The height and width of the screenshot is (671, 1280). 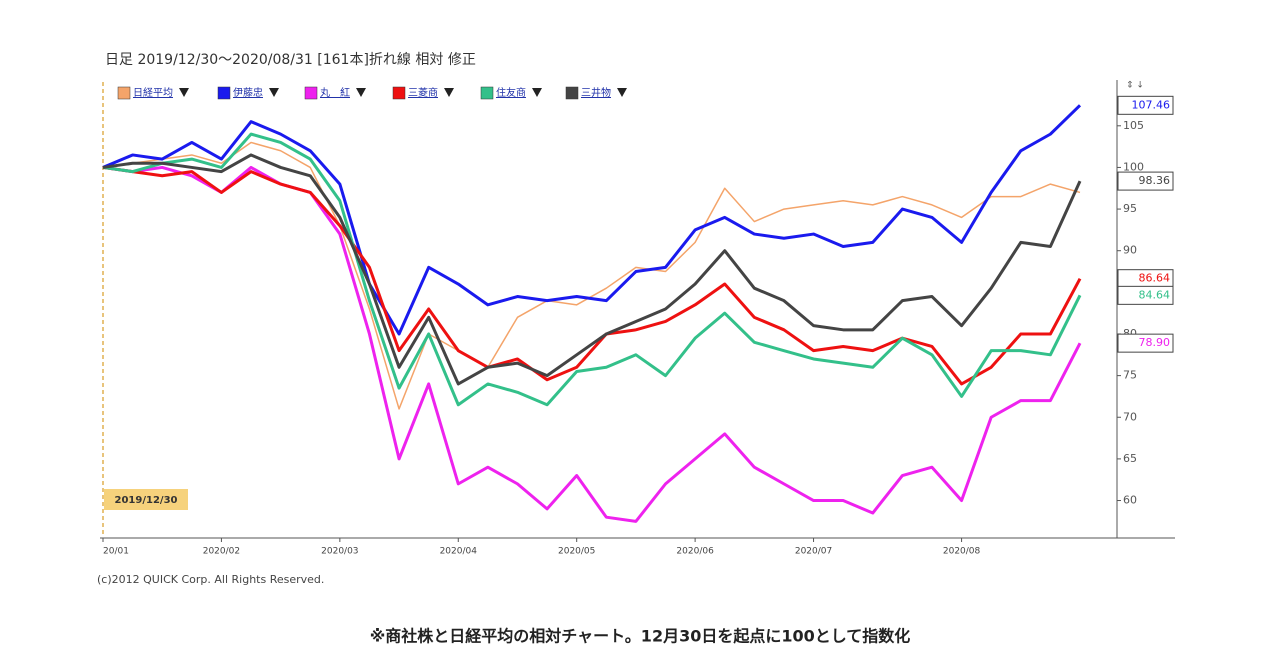 I want to click on end-value-label: 84.64, so click(x=1155, y=294).